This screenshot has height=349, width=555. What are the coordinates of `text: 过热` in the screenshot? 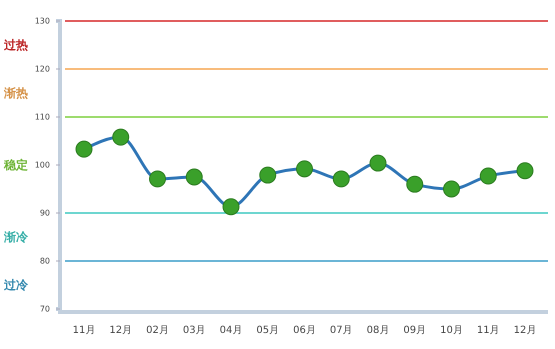 It's located at (15, 45).